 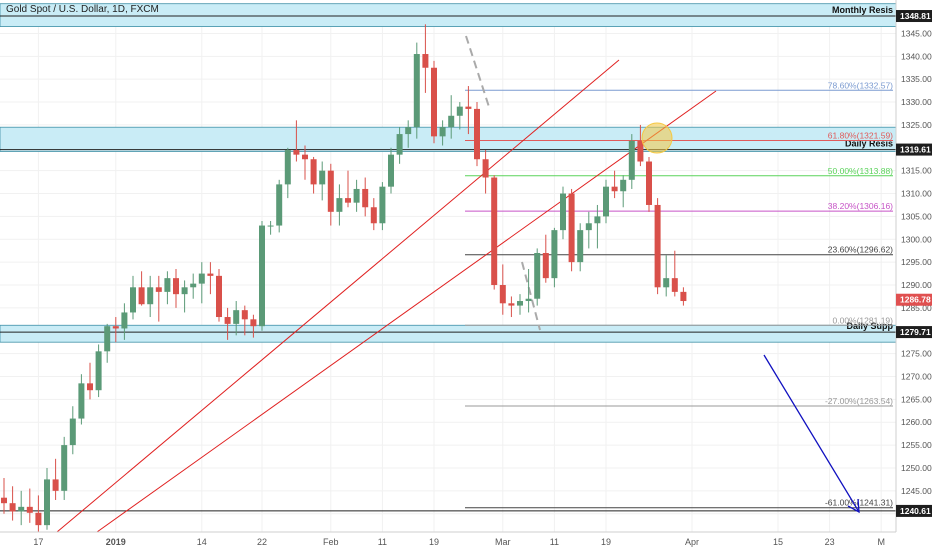 I want to click on price-tick-label: 1345.00, so click(x=916, y=33).